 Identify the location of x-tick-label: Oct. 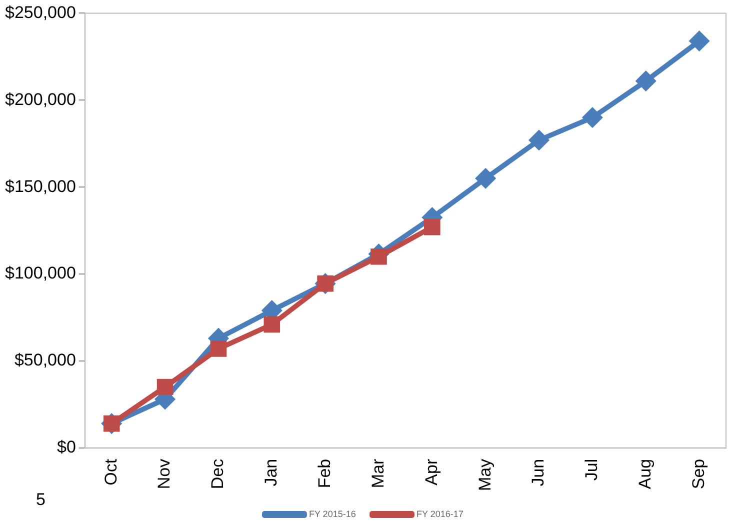
(110, 472).